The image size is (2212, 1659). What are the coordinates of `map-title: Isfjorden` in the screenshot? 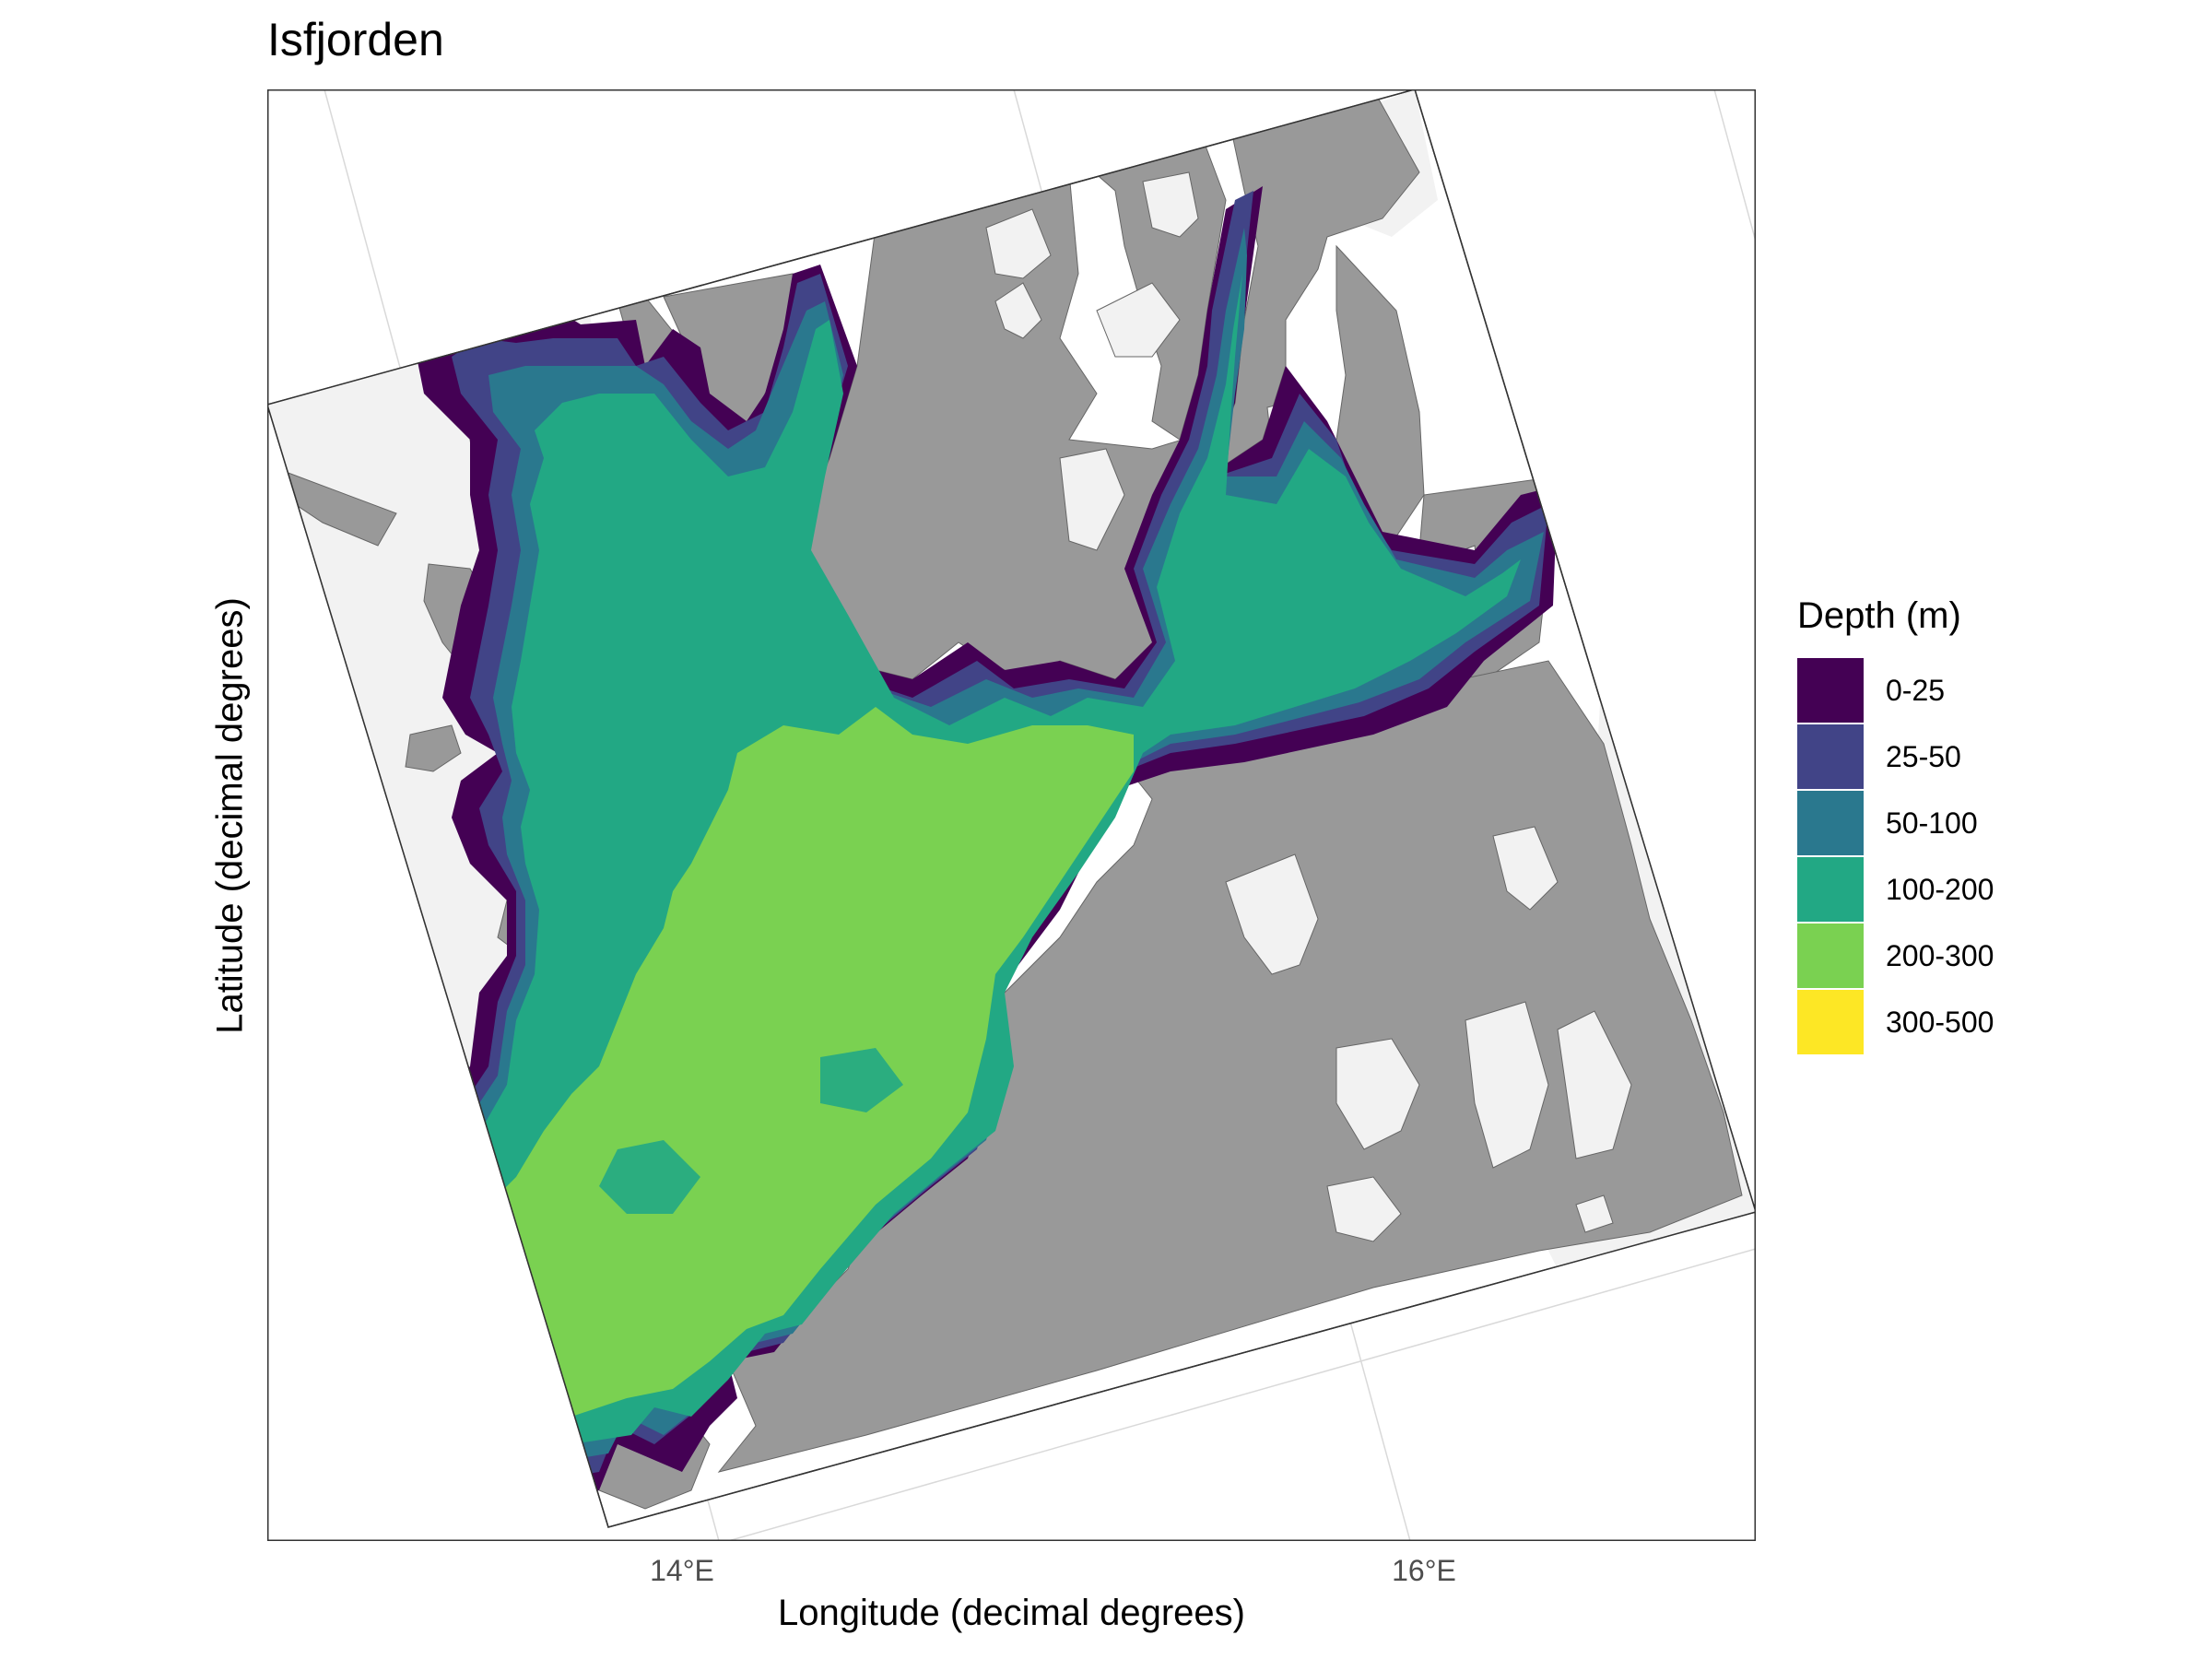 It's located at (355, 39).